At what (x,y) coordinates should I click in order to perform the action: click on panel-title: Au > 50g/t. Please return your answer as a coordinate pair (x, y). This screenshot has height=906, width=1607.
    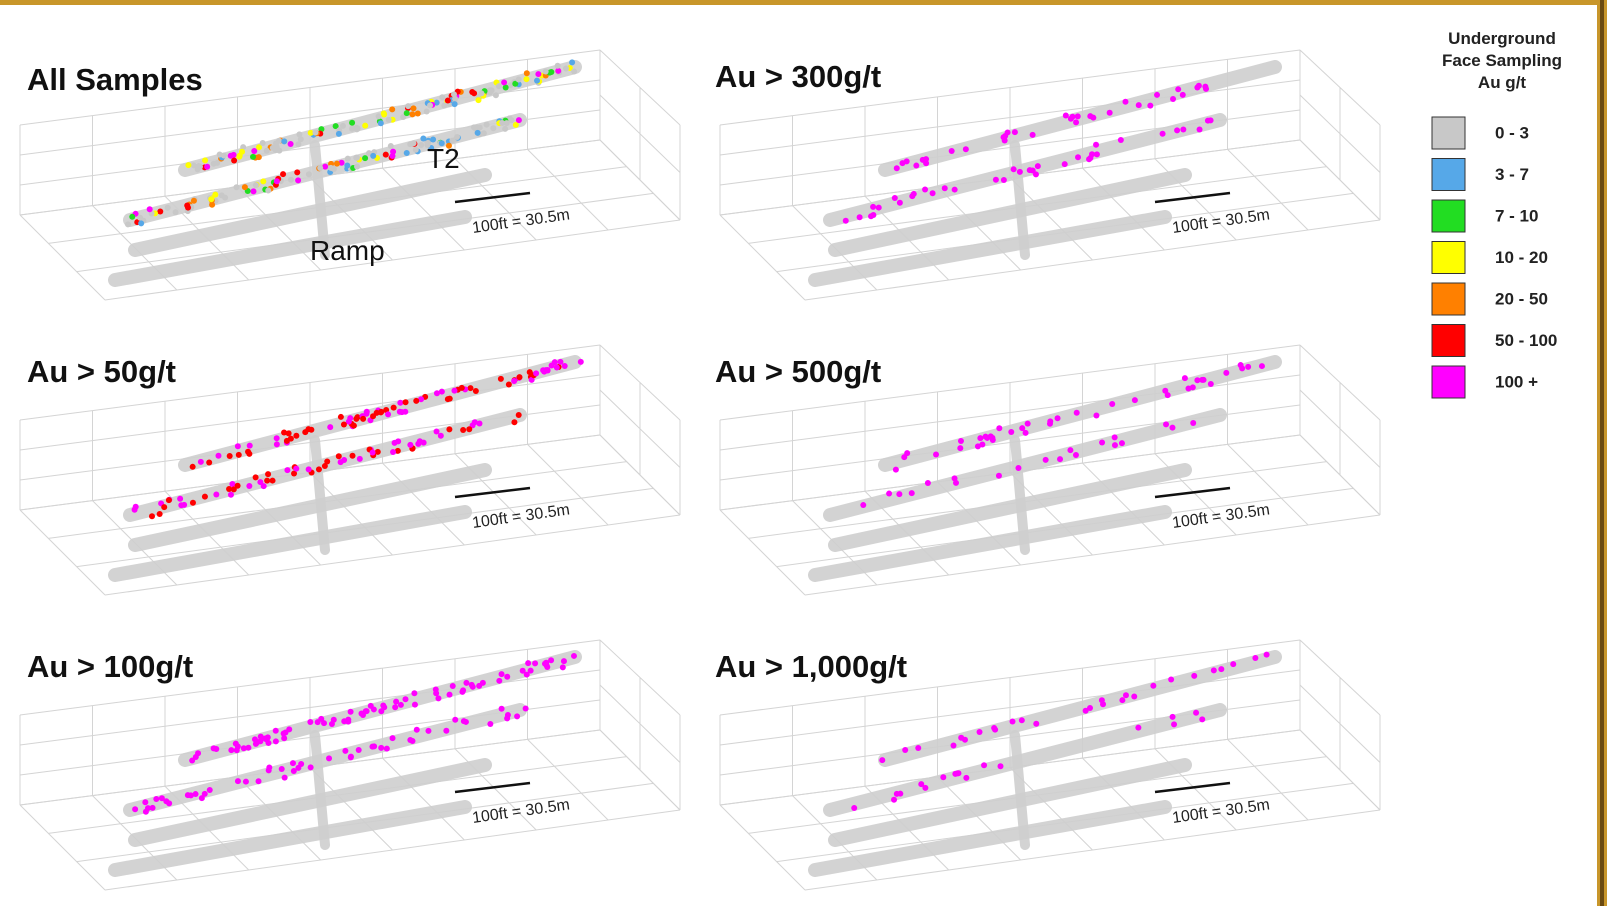
    Looking at the image, I should click on (101, 371).